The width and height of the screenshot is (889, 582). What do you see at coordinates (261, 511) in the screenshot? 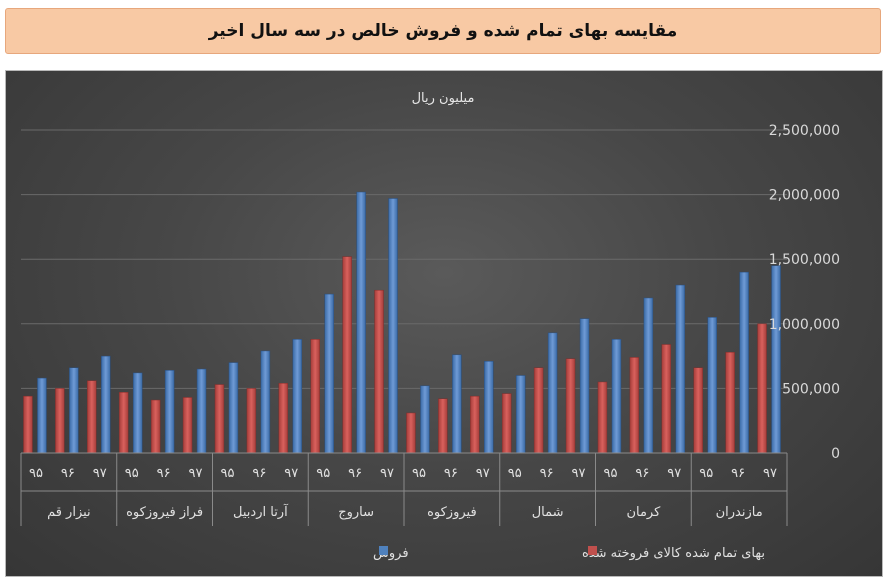
I see `group-label: آرتا اردبیل` at bounding box center [261, 511].